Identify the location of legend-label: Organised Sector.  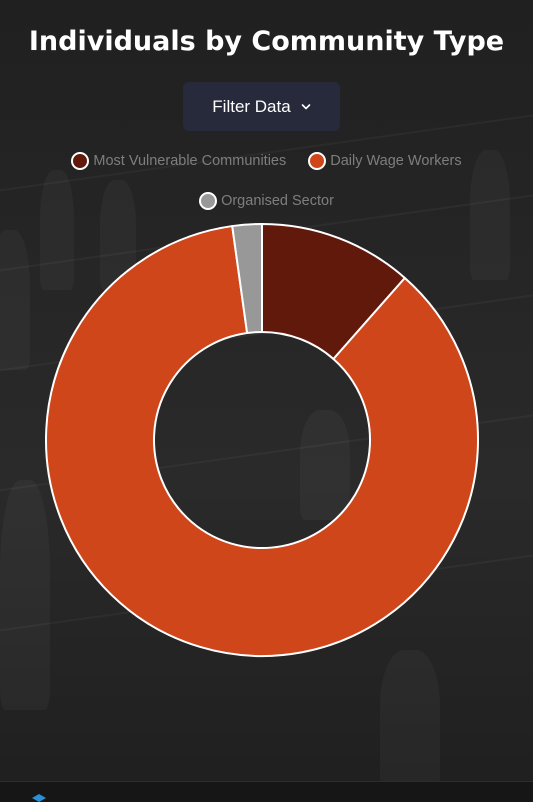
(277, 201).